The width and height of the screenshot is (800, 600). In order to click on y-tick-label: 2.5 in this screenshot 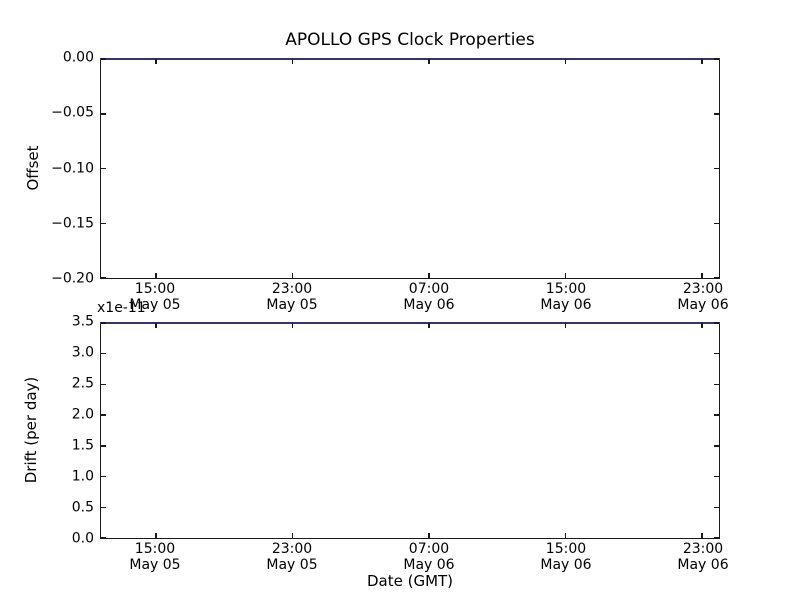, I will do `click(82, 383)`.